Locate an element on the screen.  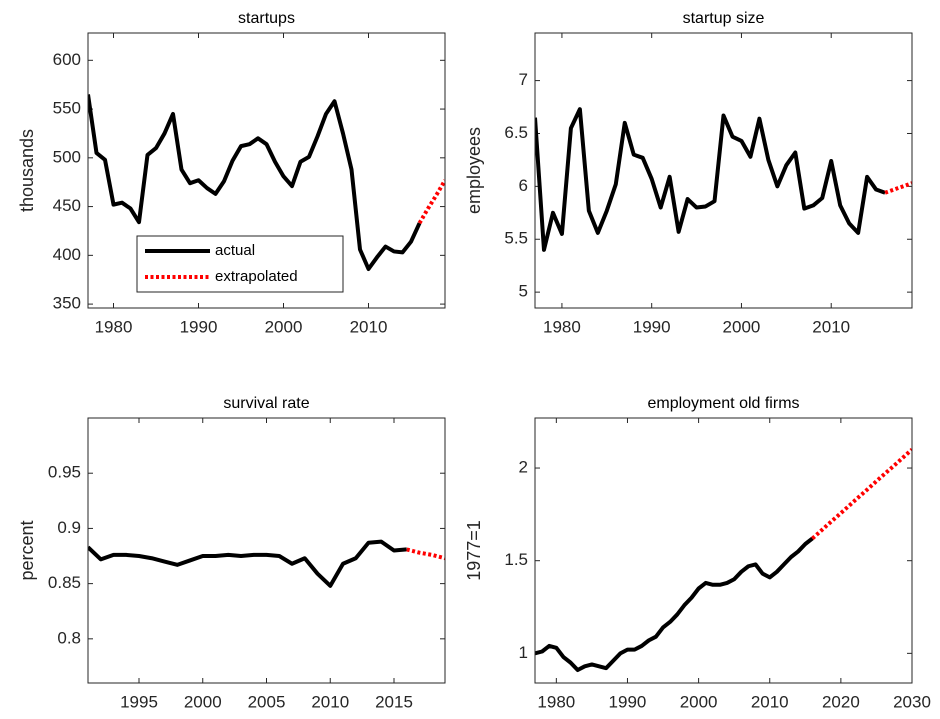
y-tick-label: 0.95 is located at coordinates (64, 472).